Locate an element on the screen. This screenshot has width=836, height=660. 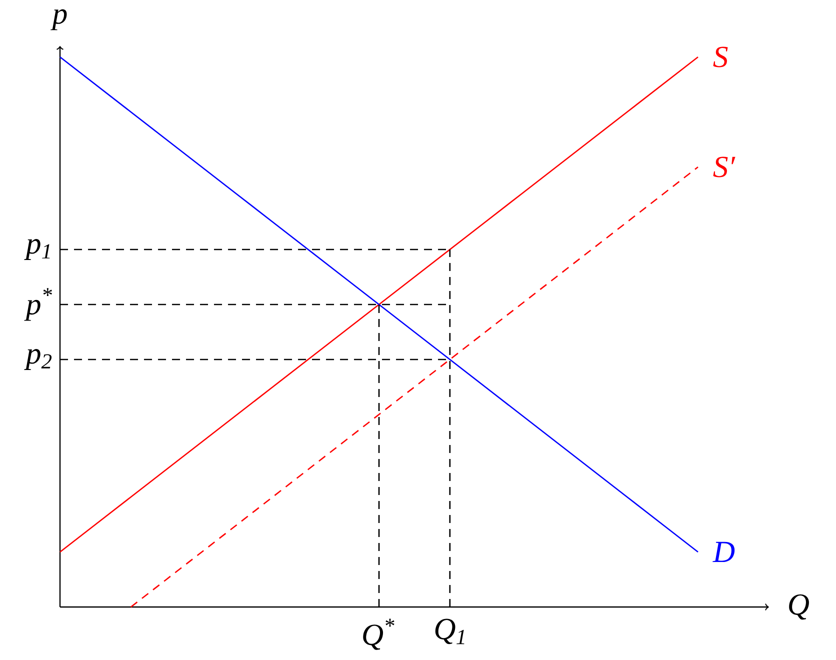
series-label: S is located at coordinates (720, 57).